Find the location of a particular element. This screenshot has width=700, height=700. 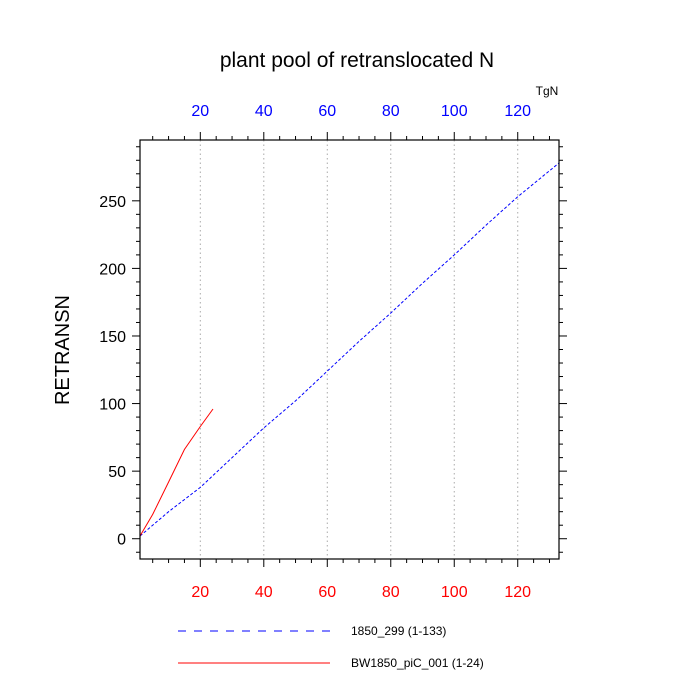

legend-label-2: BW1850_piC_001 (1-24) is located at coordinates (417, 663).